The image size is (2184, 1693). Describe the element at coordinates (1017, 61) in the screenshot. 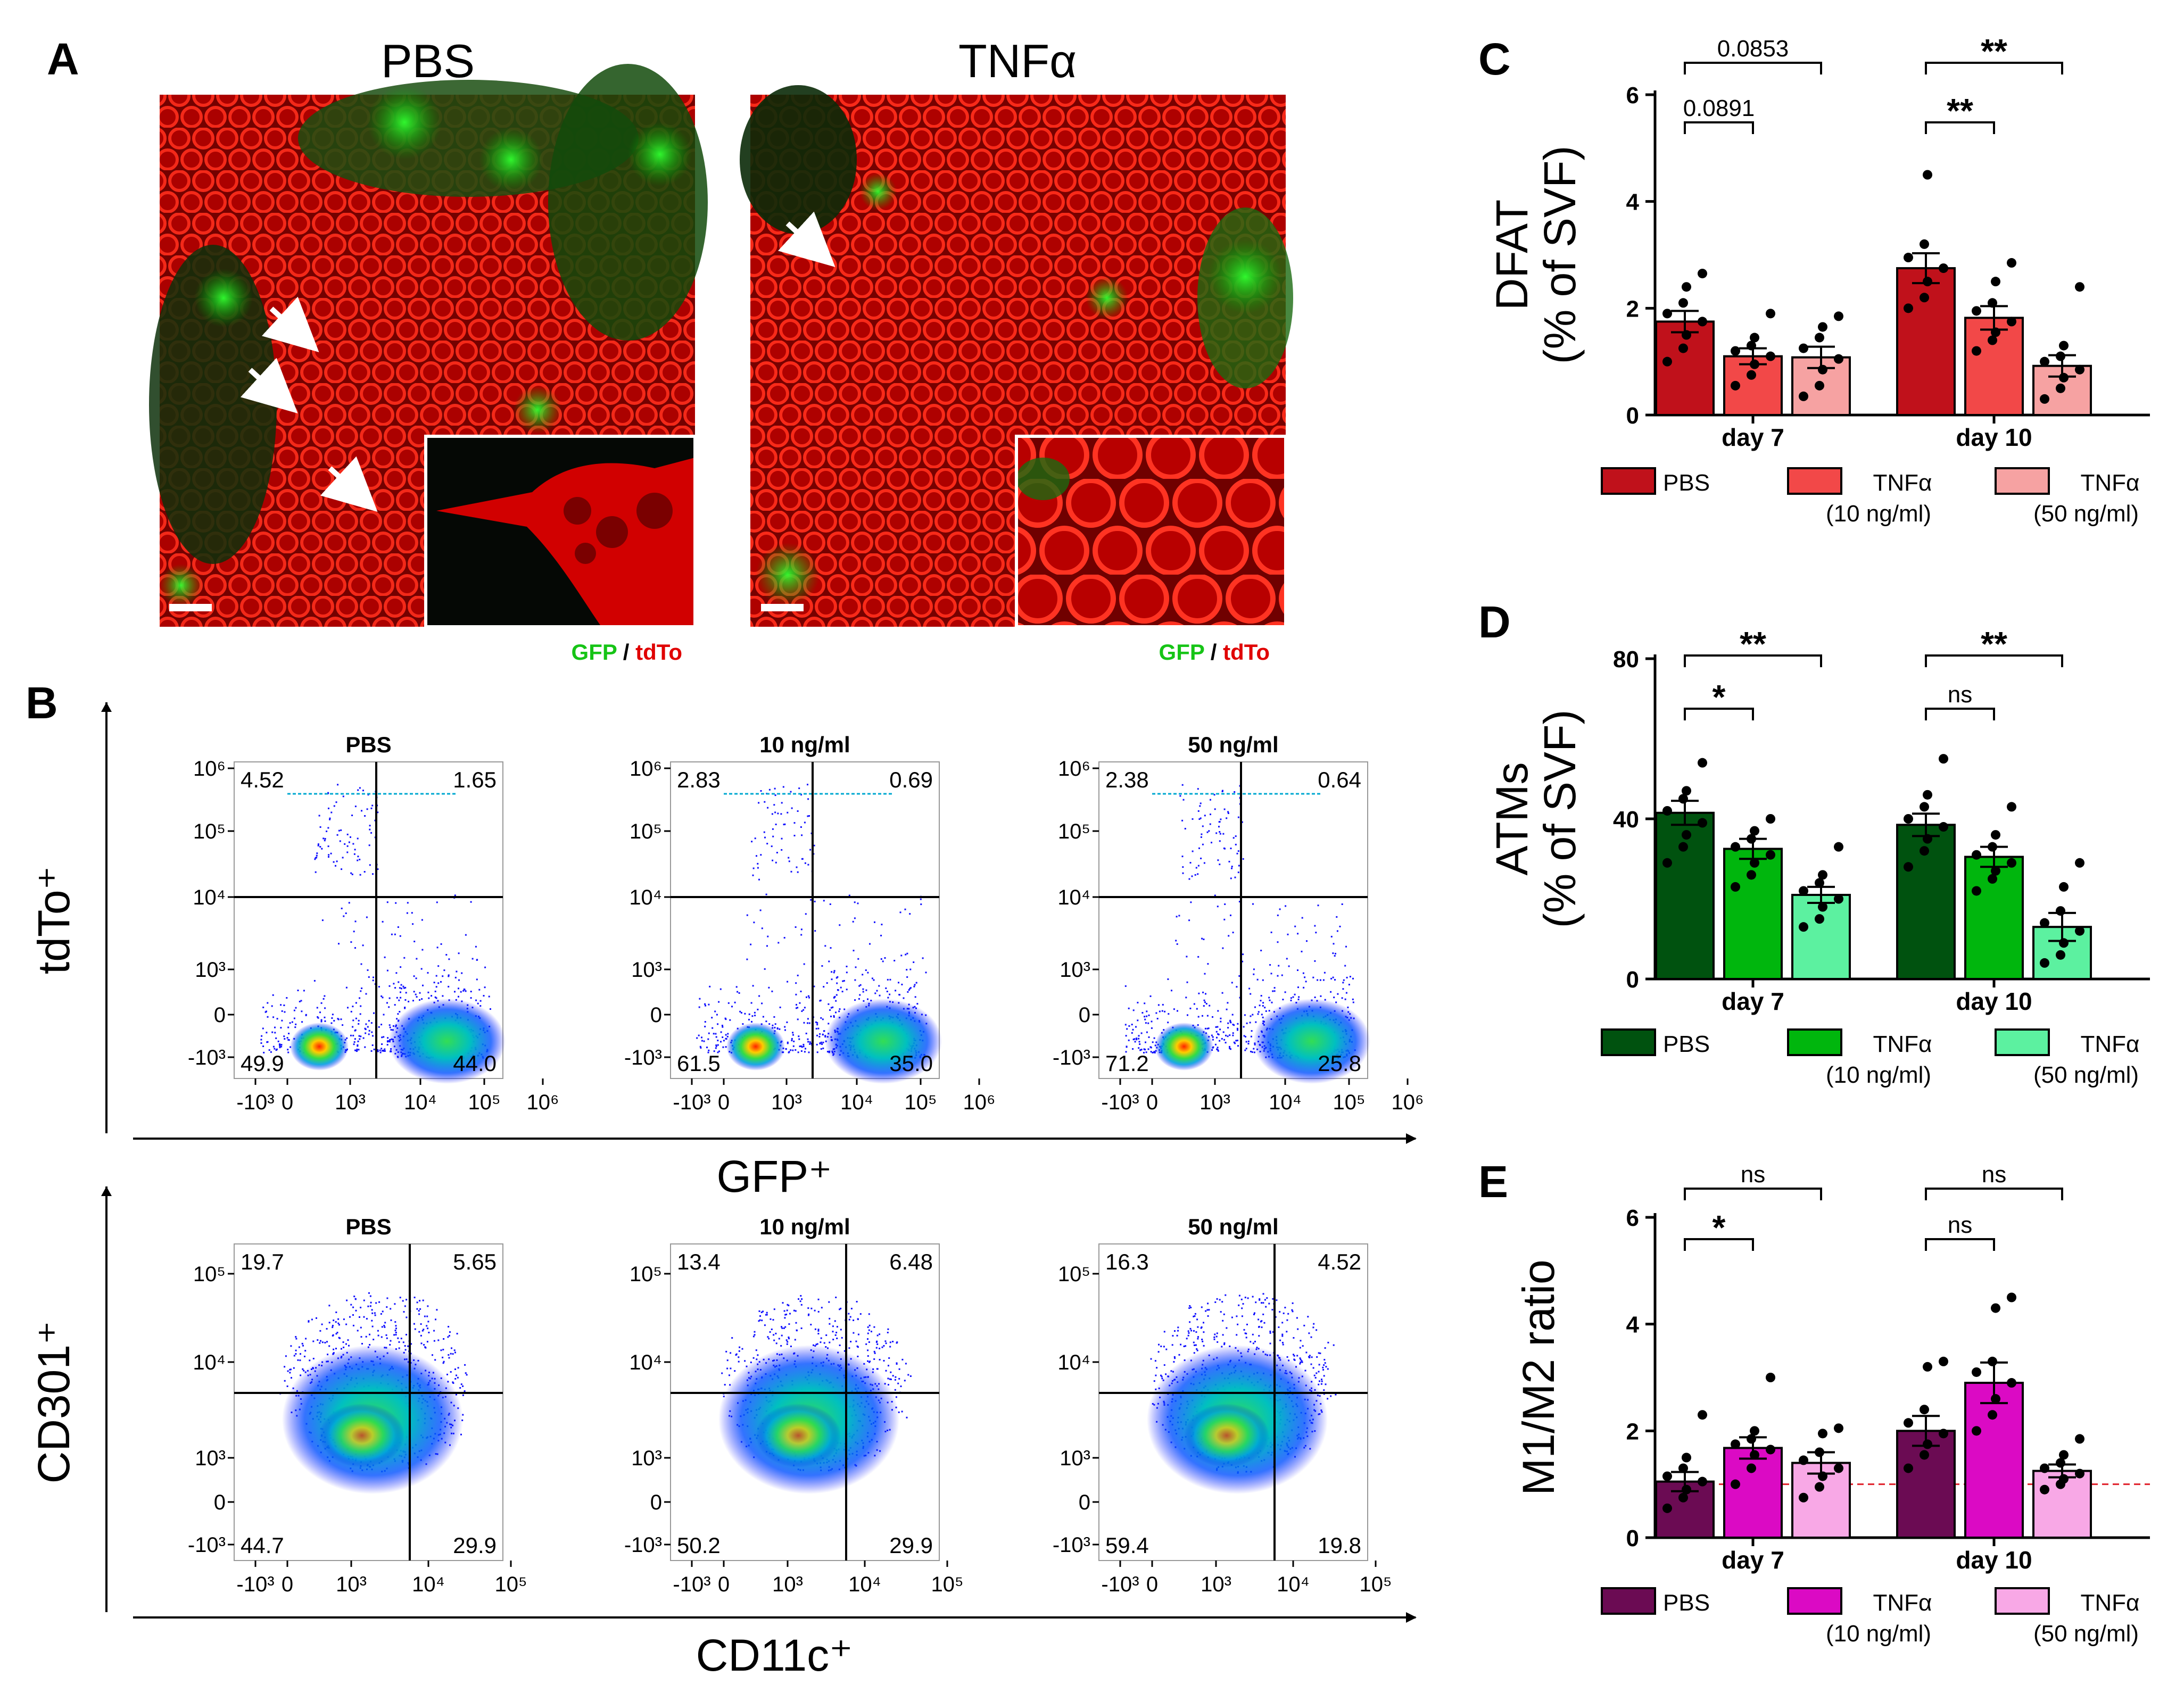

I see `image-label-tnfa: TNFα` at that location.